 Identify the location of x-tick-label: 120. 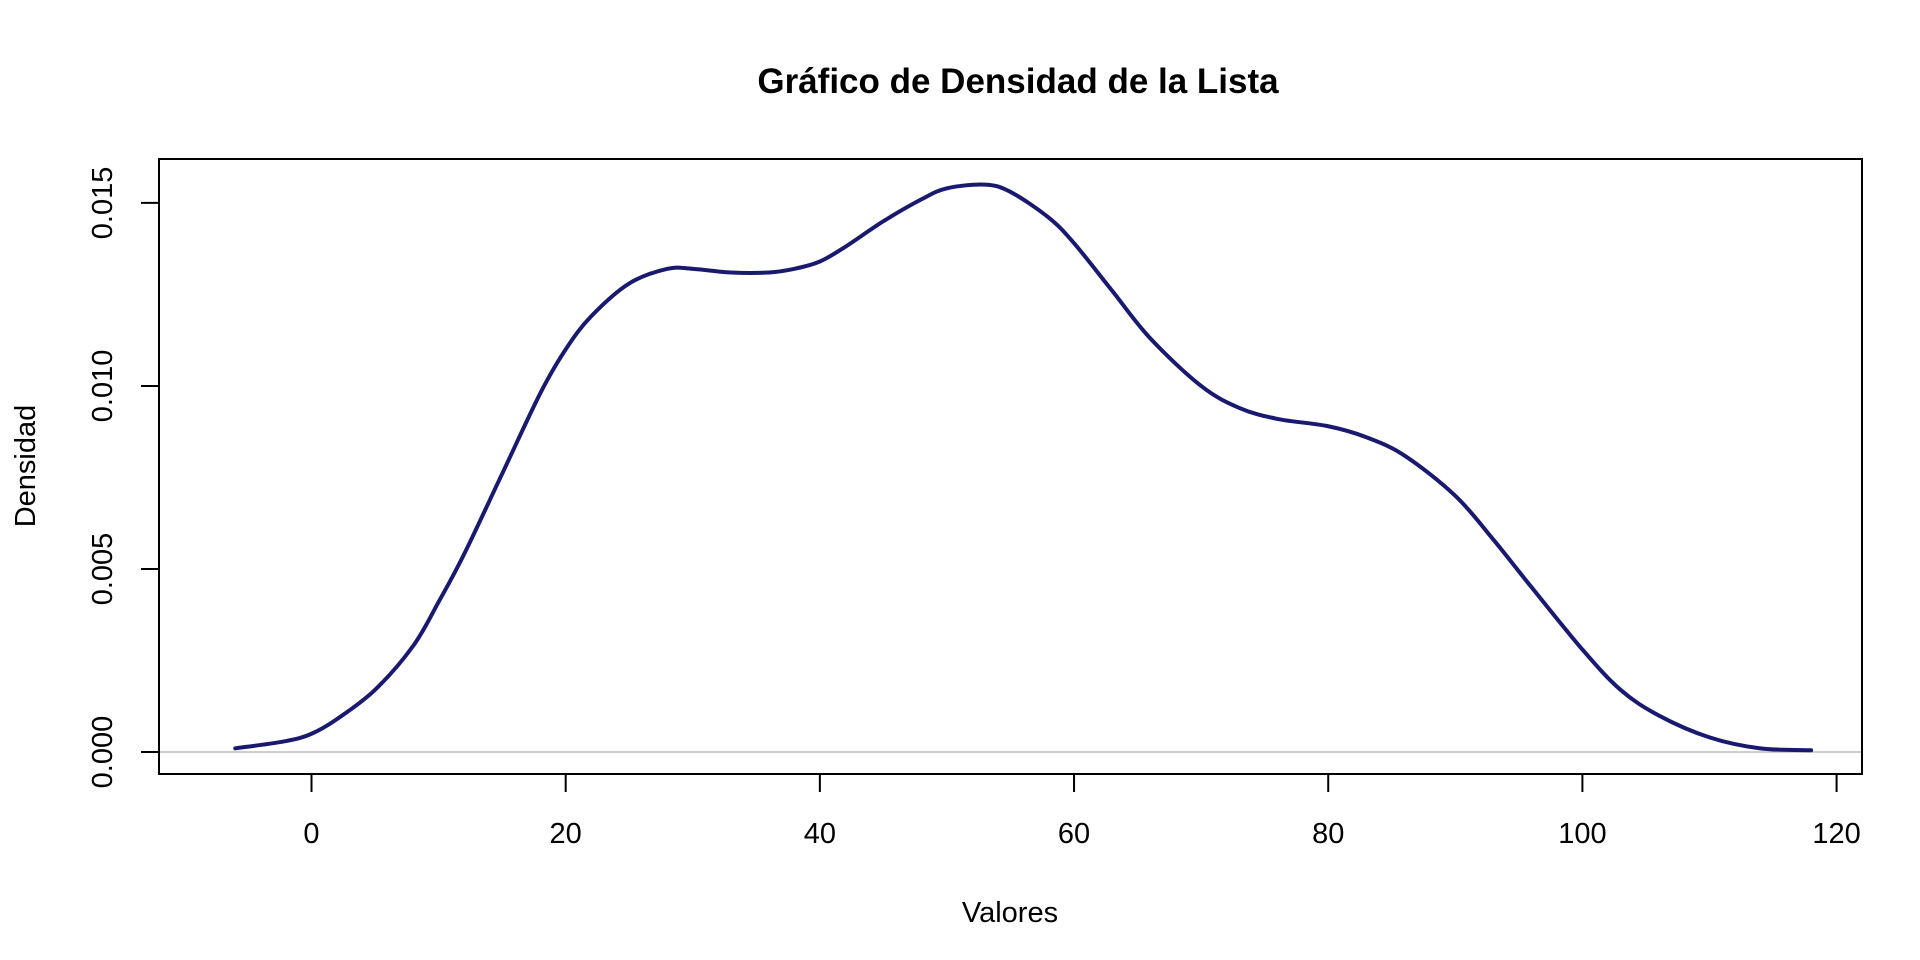
(1836, 834).